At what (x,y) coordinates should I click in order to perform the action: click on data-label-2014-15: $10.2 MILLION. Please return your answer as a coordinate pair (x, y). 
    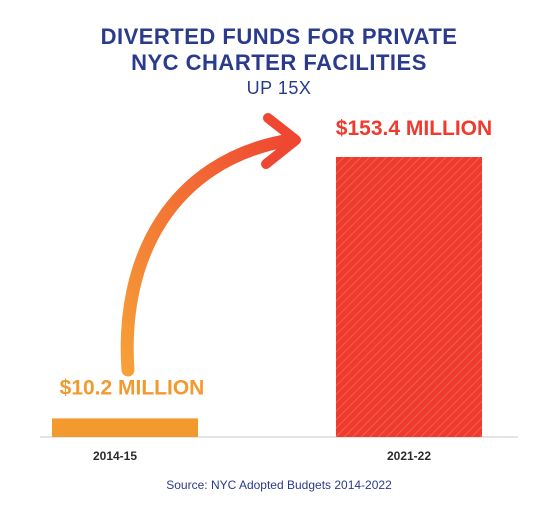
    Looking at the image, I should click on (132, 387).